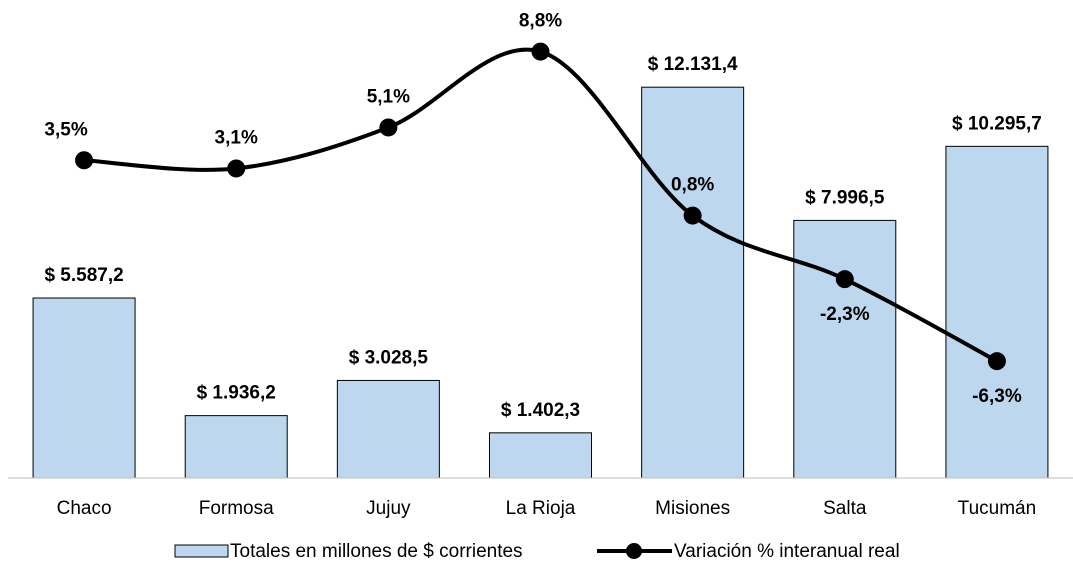  Describe the element at coordinates (997, 396) in the screenshot. I see `line-value-label: -6,3%` at that location.